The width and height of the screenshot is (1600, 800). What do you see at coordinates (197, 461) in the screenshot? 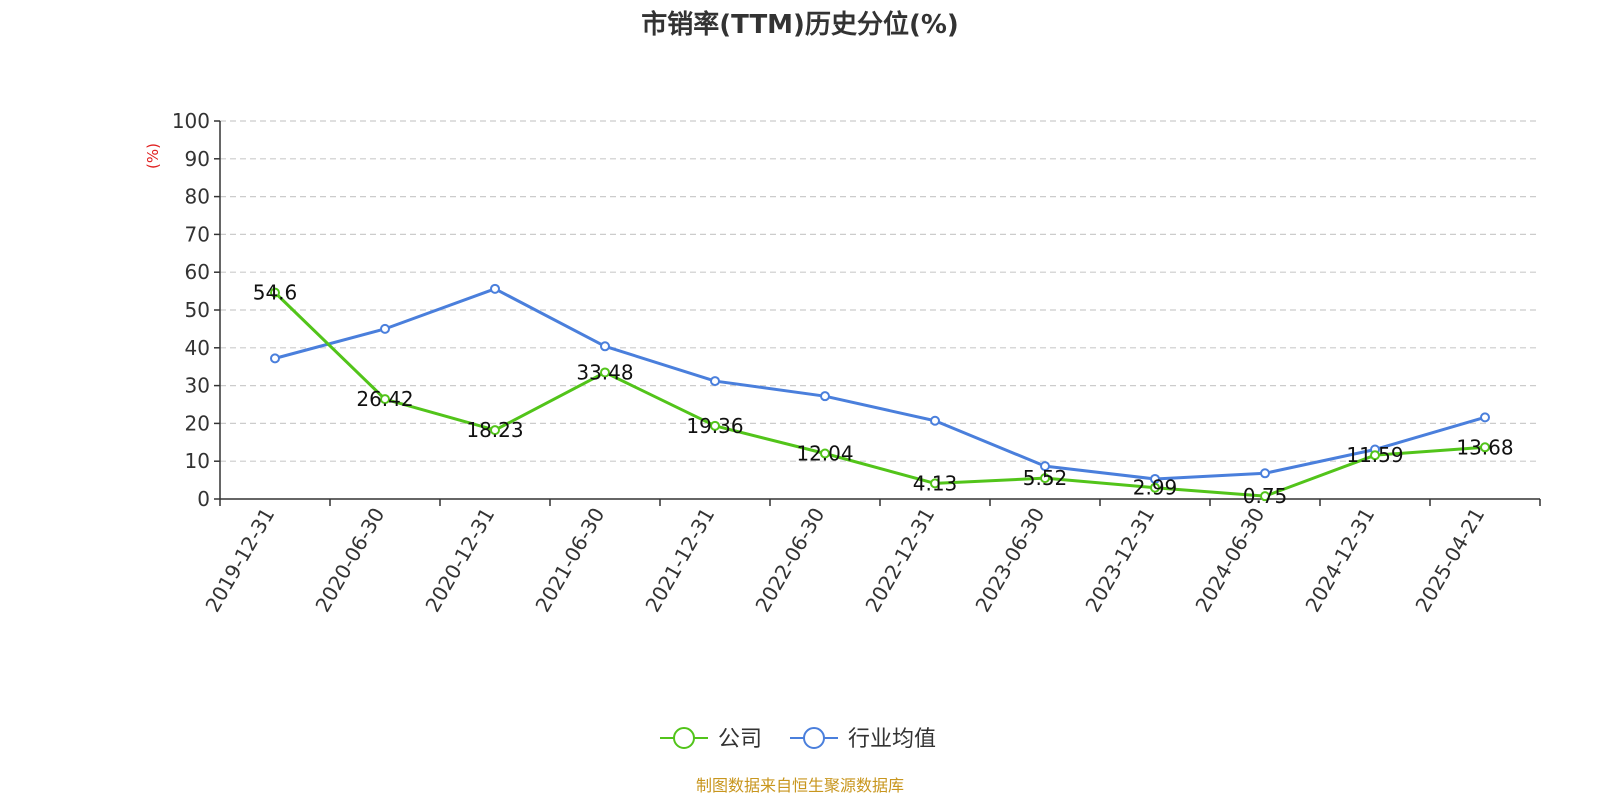
I see `y-tick-label: 10` at bounding box center [197, 461].